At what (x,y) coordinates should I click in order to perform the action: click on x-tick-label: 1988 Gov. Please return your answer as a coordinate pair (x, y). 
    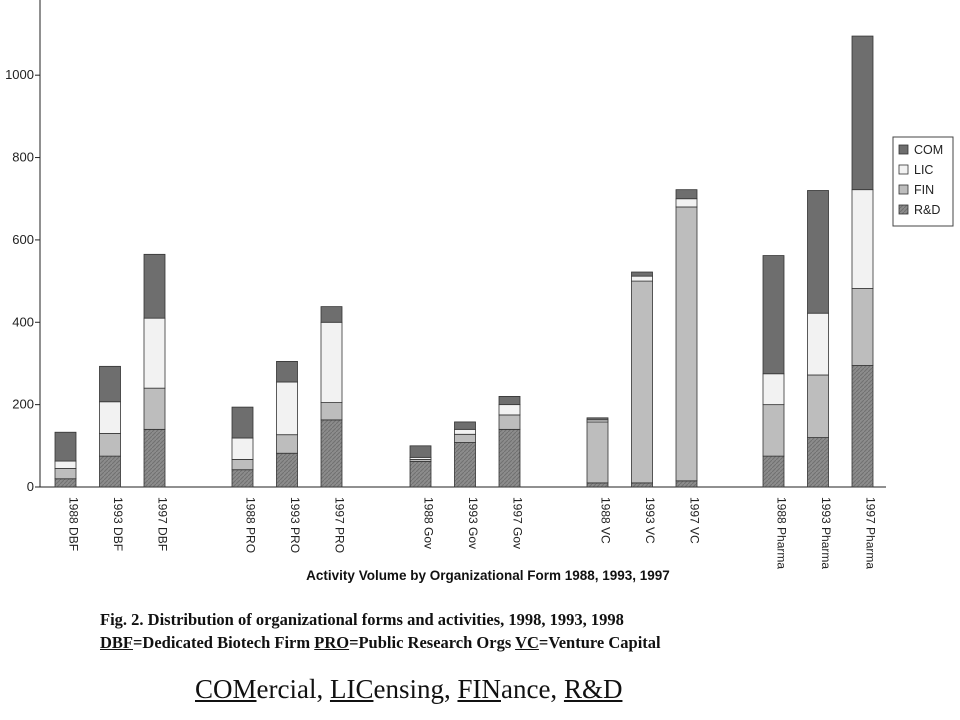
    Looking at the image, I should click on (429, 523).